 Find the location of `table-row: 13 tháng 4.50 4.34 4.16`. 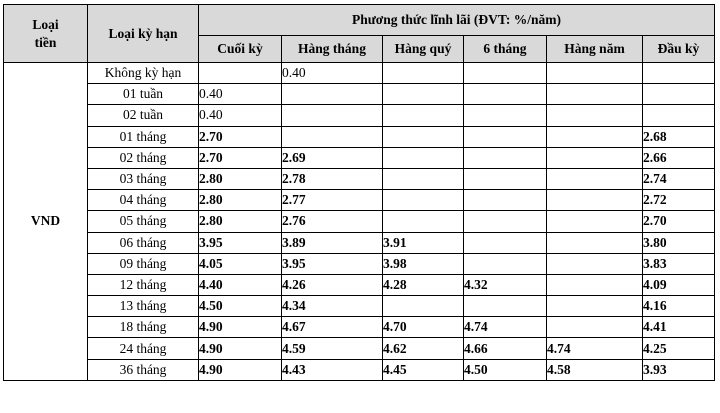

table-row: 13 tháng 4.50 4.34 4.16 is located at coordinates (359, 306).